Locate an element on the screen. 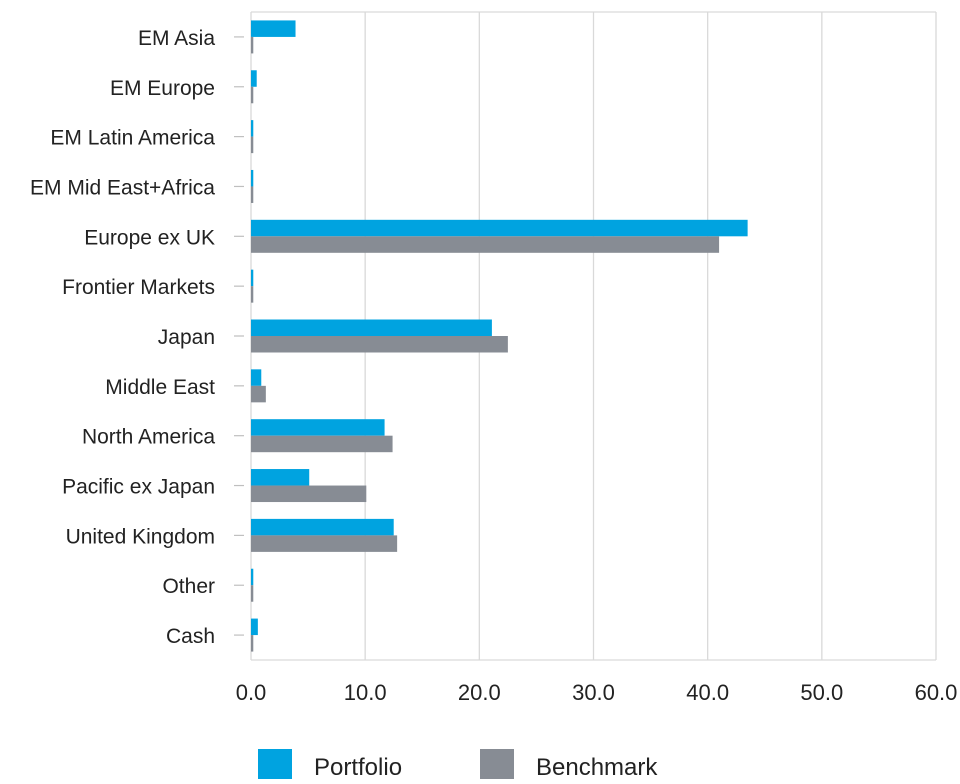 The image size is (960, 784). bar-benchmark-middle-east is located at coordinates (258, 394).